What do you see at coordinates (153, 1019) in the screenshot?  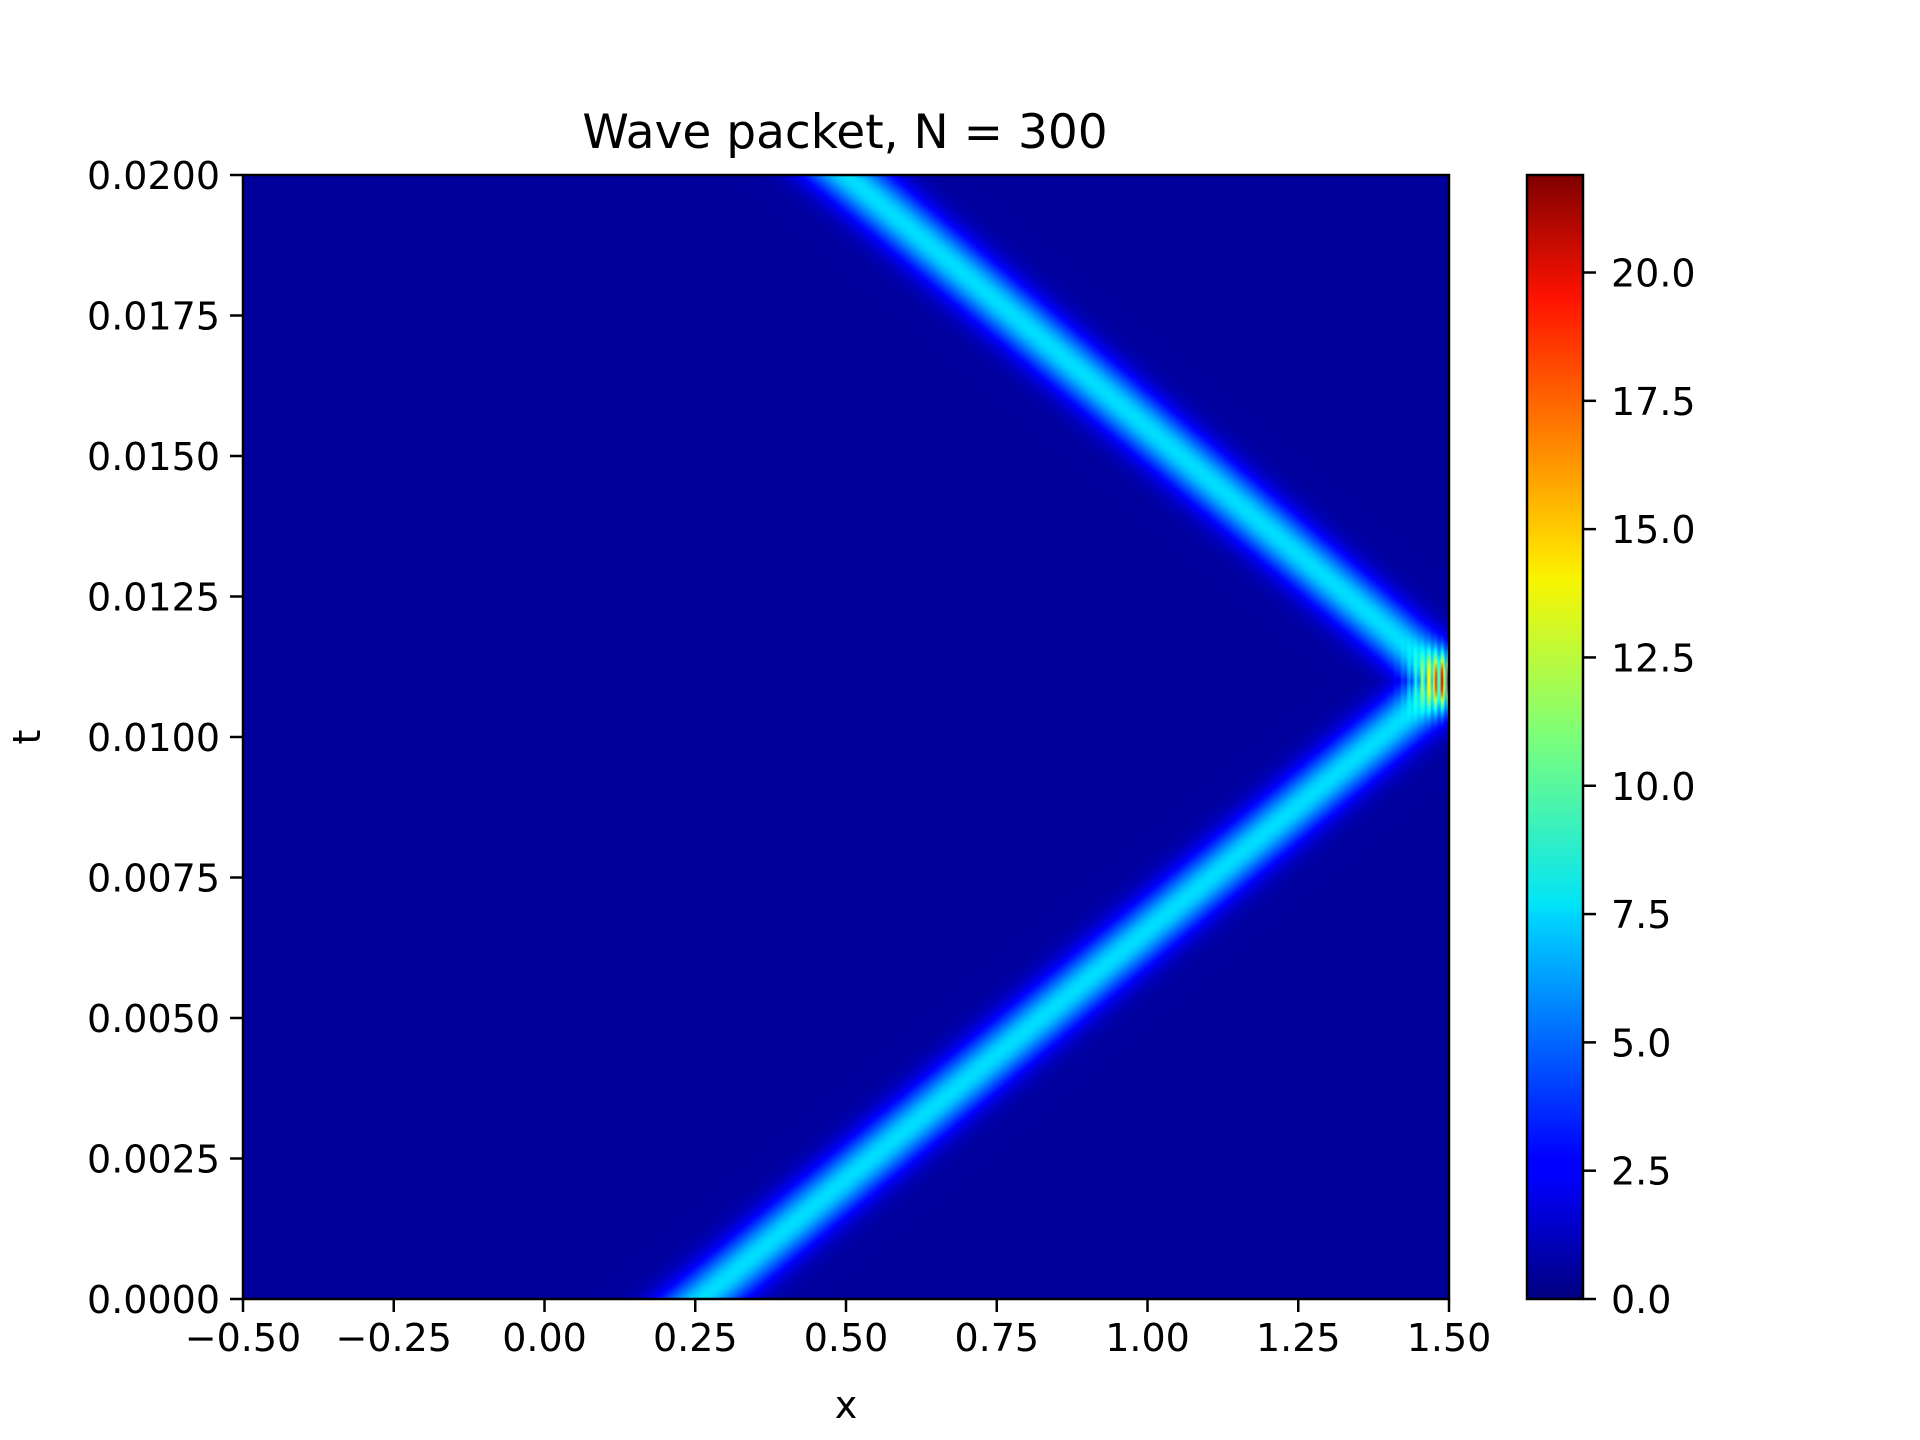 I see `y-tick-label: 0.0050` at bounding box center [153, 1019].